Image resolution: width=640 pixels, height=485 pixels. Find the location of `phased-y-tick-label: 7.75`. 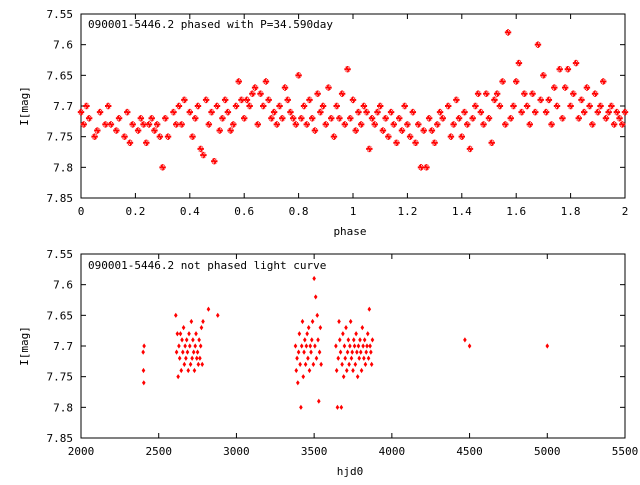

phased-y-tick-label: 7.75 is located at coordinates (60, 137).